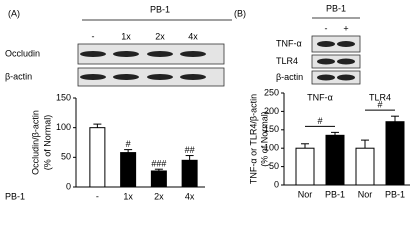 This screenshot has height=240, width=419. Describe the element at coordinates (160, 36) in the screenshot. I see `lane-label: 2x` at that location.